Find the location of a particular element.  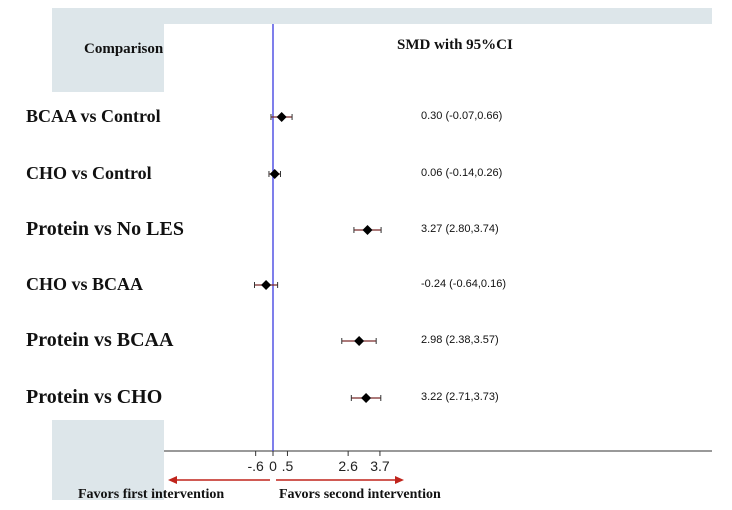

smd-ci-value: 3.27 (2.80,3.74) is located at coordinates (460, 229).